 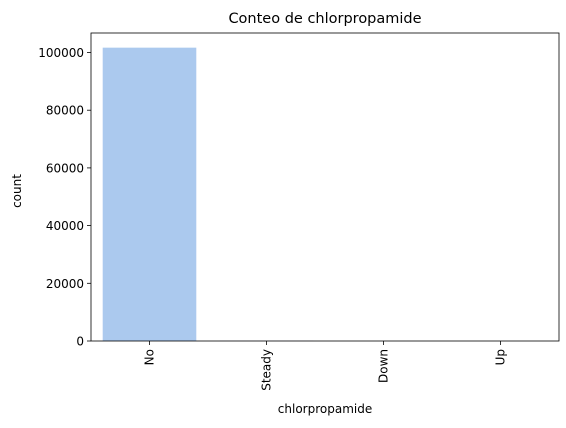 What do you see at coordinates (325, 366) in the screenshot?
I see `x-axis-ticks: No Steady Down Up` at bounding box center [325, 366].